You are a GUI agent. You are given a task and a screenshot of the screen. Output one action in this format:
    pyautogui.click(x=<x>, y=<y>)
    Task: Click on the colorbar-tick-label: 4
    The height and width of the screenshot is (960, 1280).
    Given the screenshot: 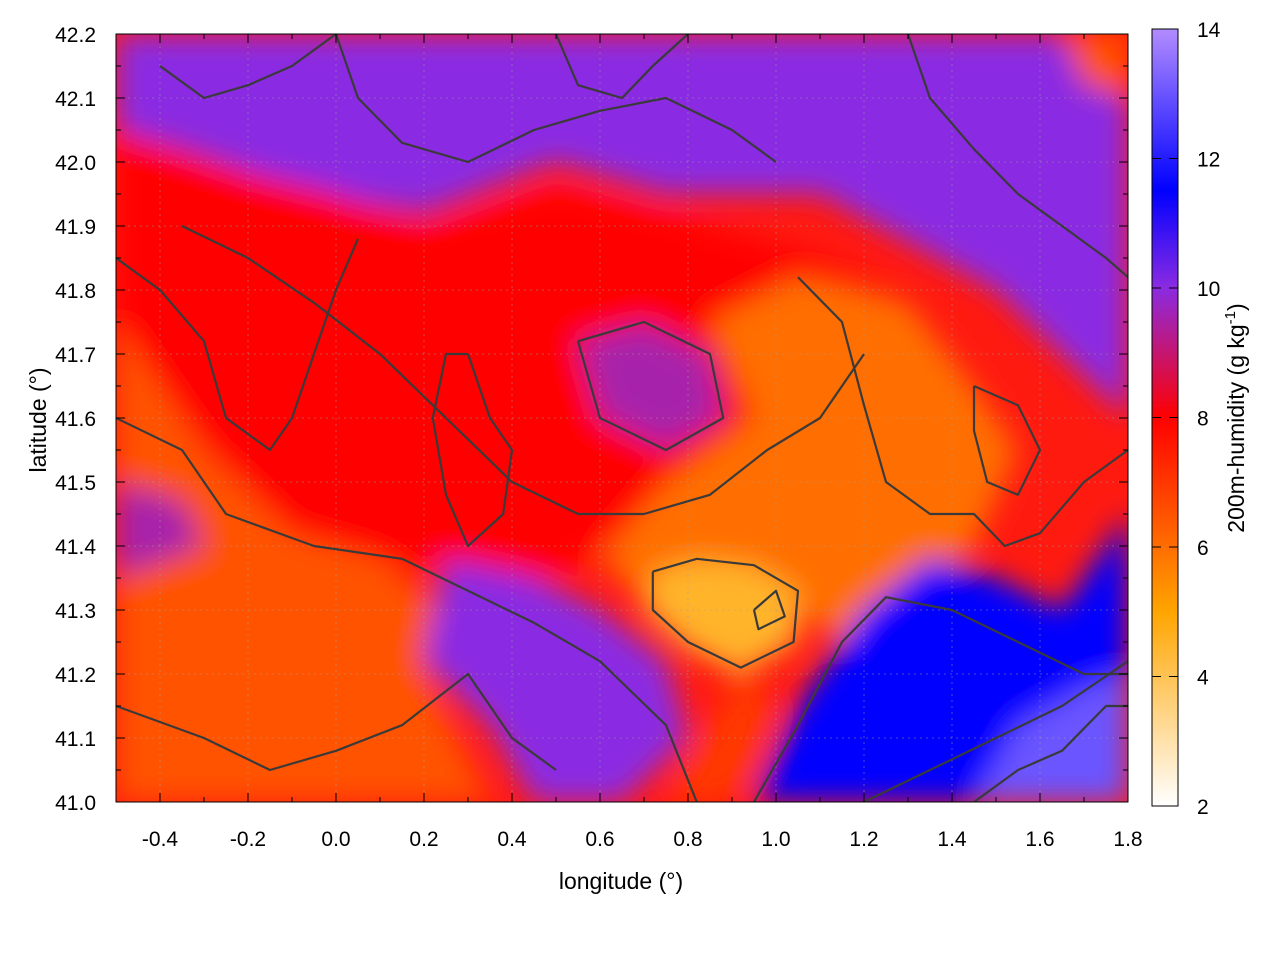 What is the action you would take?
    pyautogui.click(x=1203, y=678)
    